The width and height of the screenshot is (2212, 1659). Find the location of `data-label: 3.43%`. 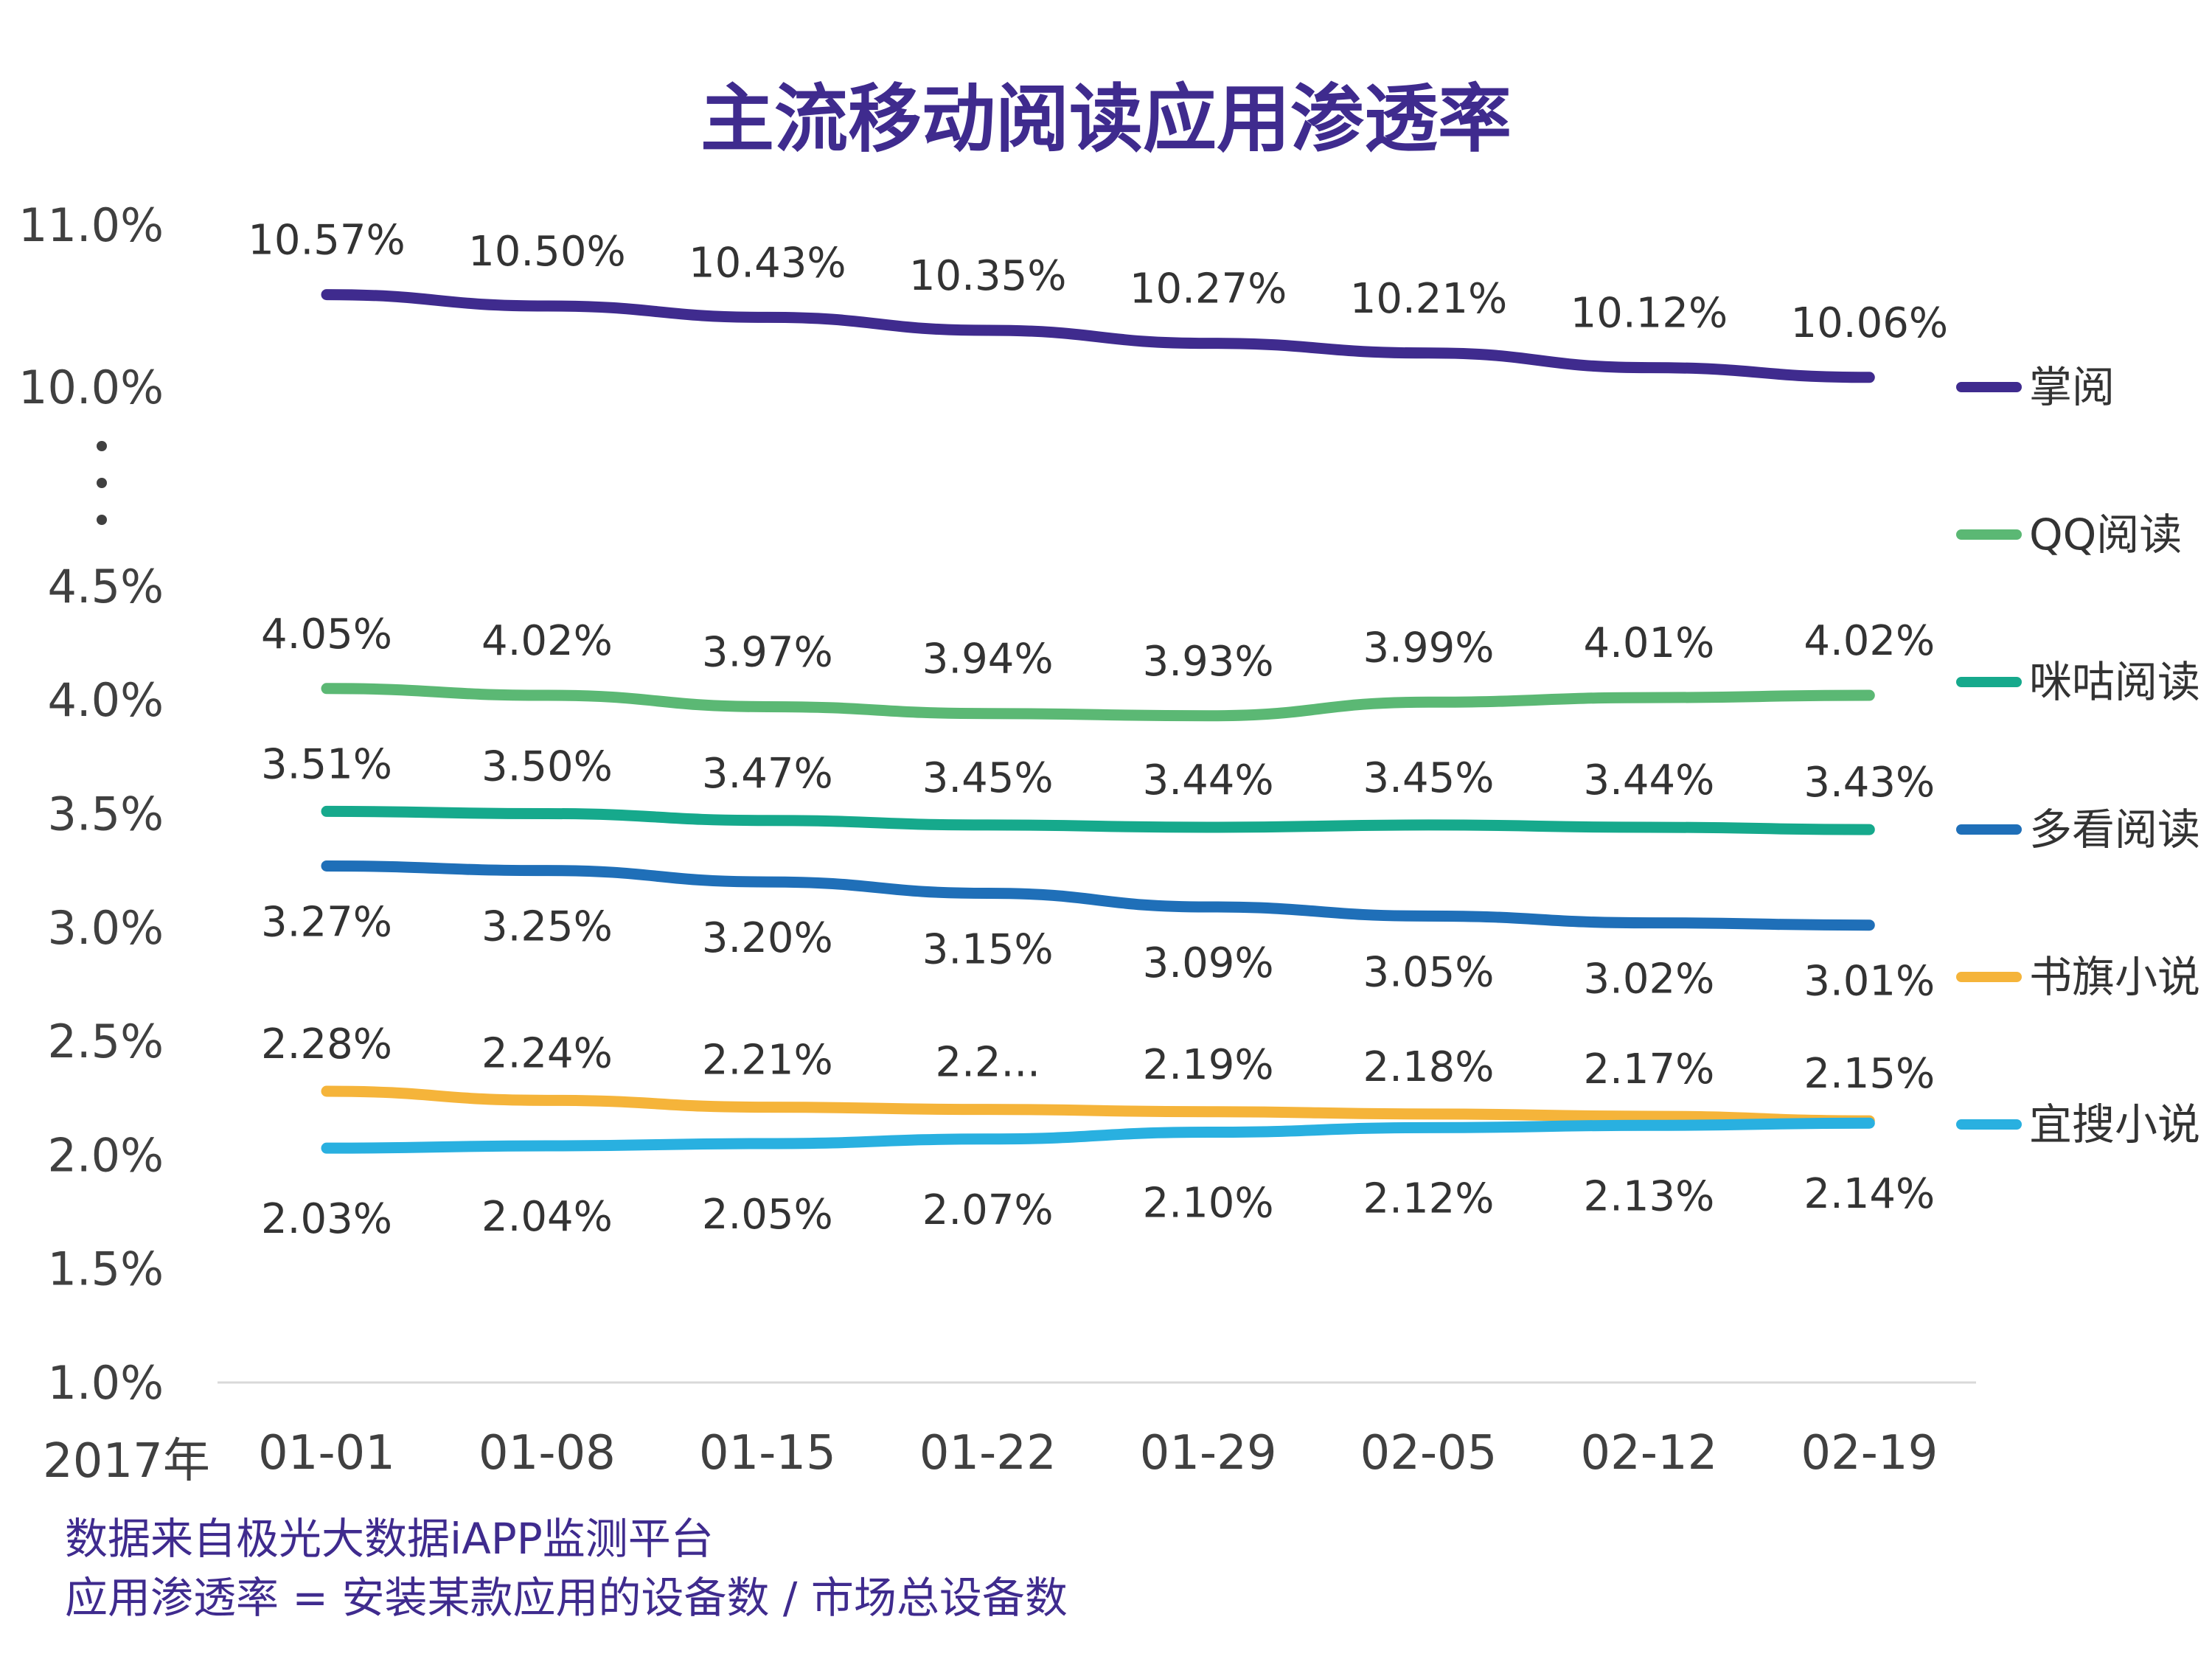

data-label: 3.43% is located at coordinates (1869, 783).